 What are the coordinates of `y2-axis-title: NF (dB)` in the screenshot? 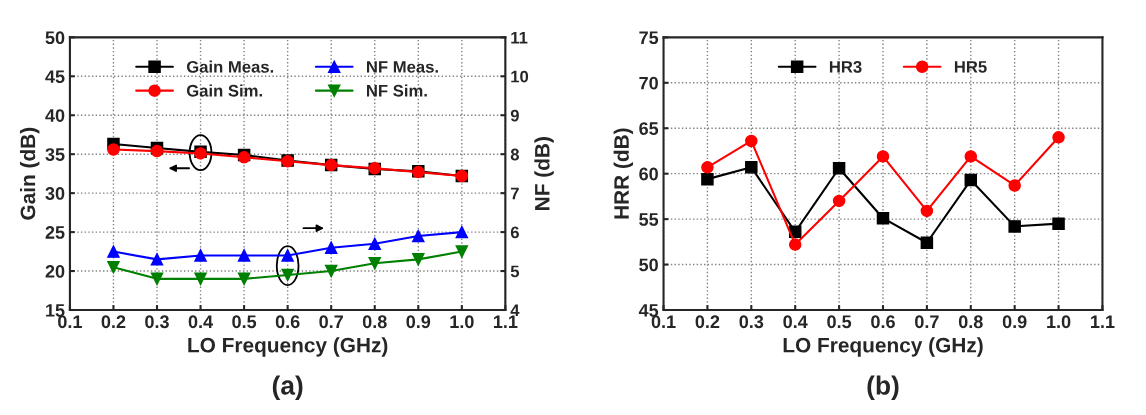 It's located at (544, 173).